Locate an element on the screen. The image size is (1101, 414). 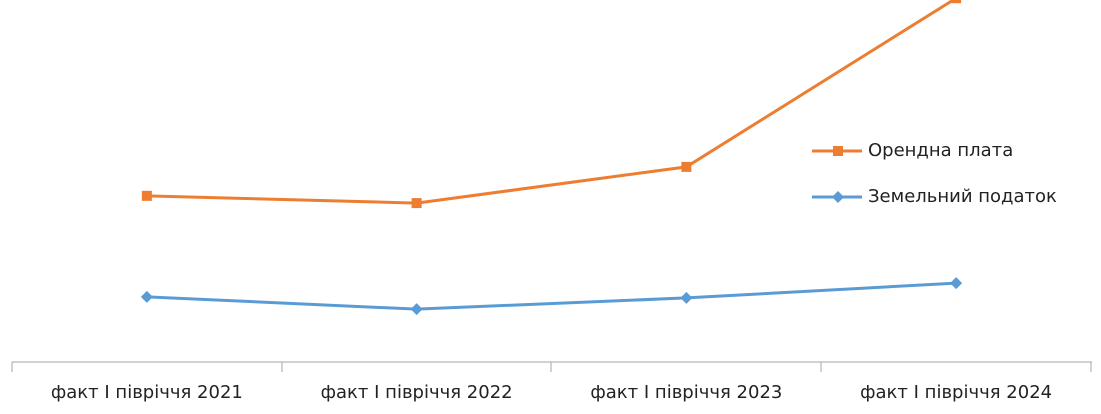
x-axis-ticks is located at coordinates (551, 367).